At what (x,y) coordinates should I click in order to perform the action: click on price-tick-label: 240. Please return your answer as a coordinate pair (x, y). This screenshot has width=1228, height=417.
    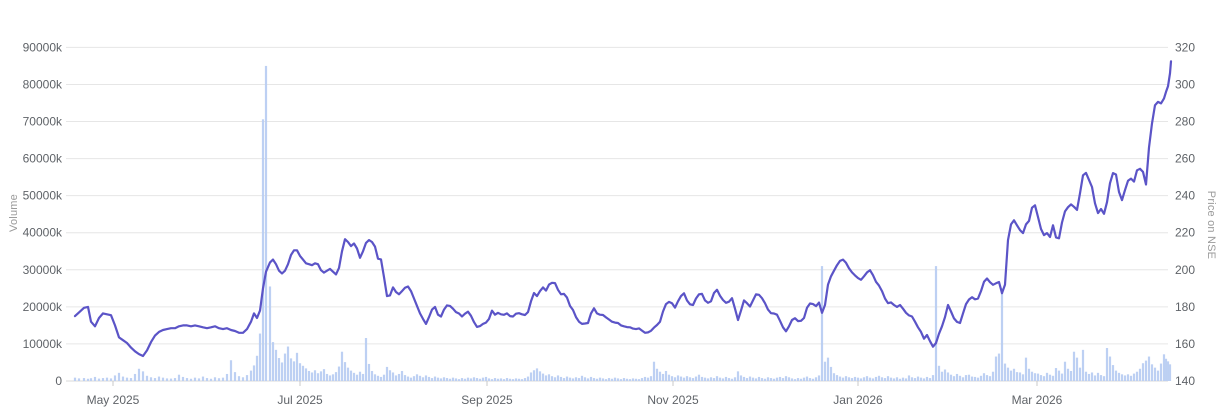
    Looking at the image, I should click on (1185, 196).